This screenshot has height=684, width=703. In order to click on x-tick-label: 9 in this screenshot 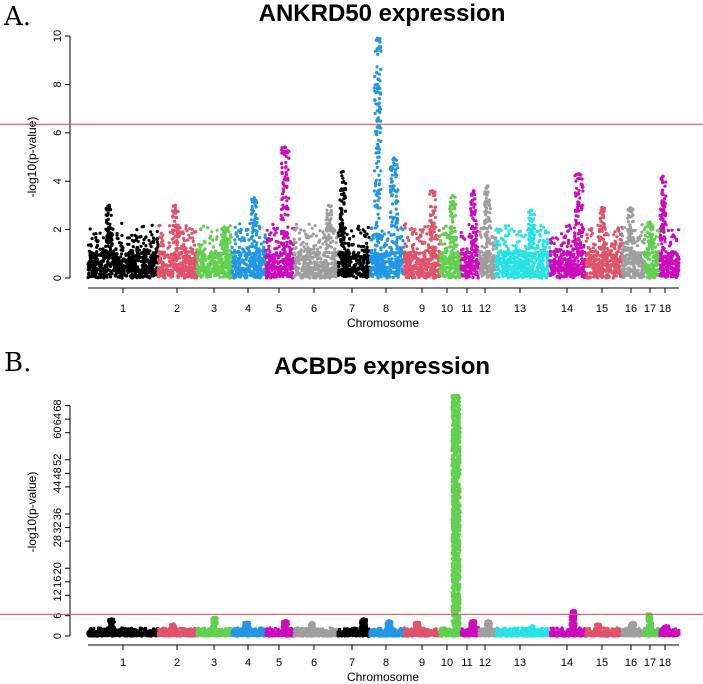, I will do `click(422, 309)`.